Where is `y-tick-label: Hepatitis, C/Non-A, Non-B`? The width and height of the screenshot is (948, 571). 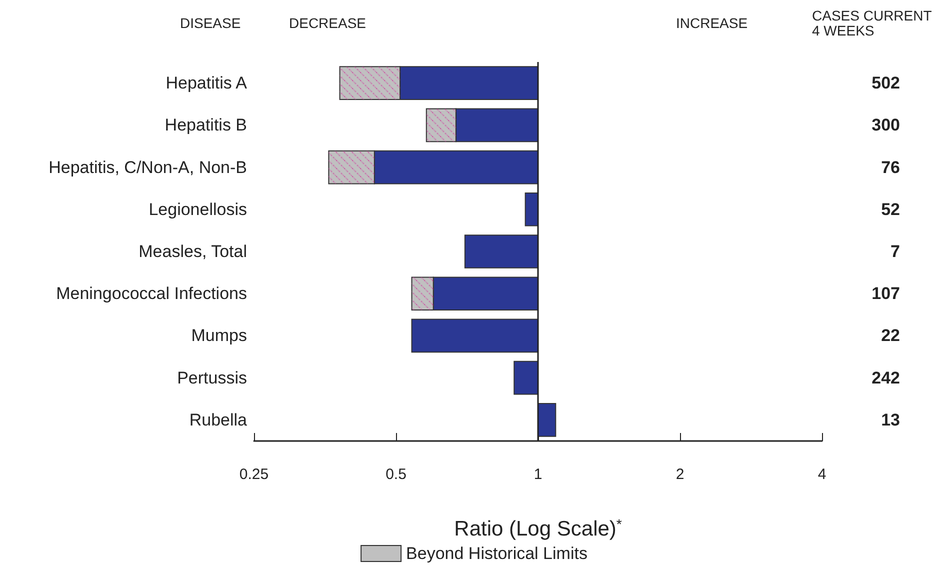 y-tick-label: Hepatitis, C/Non-A, Non-B is located at coordinates (147, 167).